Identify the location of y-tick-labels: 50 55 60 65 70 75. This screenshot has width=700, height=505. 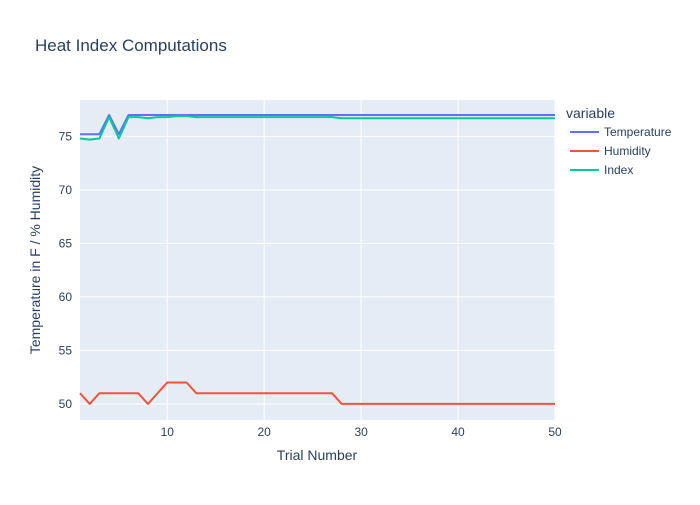
(66, 270).